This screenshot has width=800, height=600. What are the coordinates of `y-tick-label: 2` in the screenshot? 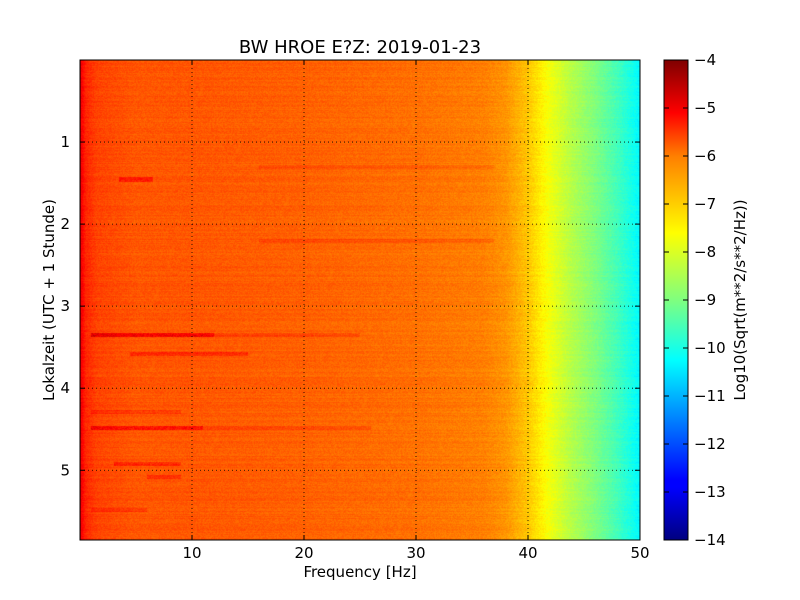 It's located at (65, 224).